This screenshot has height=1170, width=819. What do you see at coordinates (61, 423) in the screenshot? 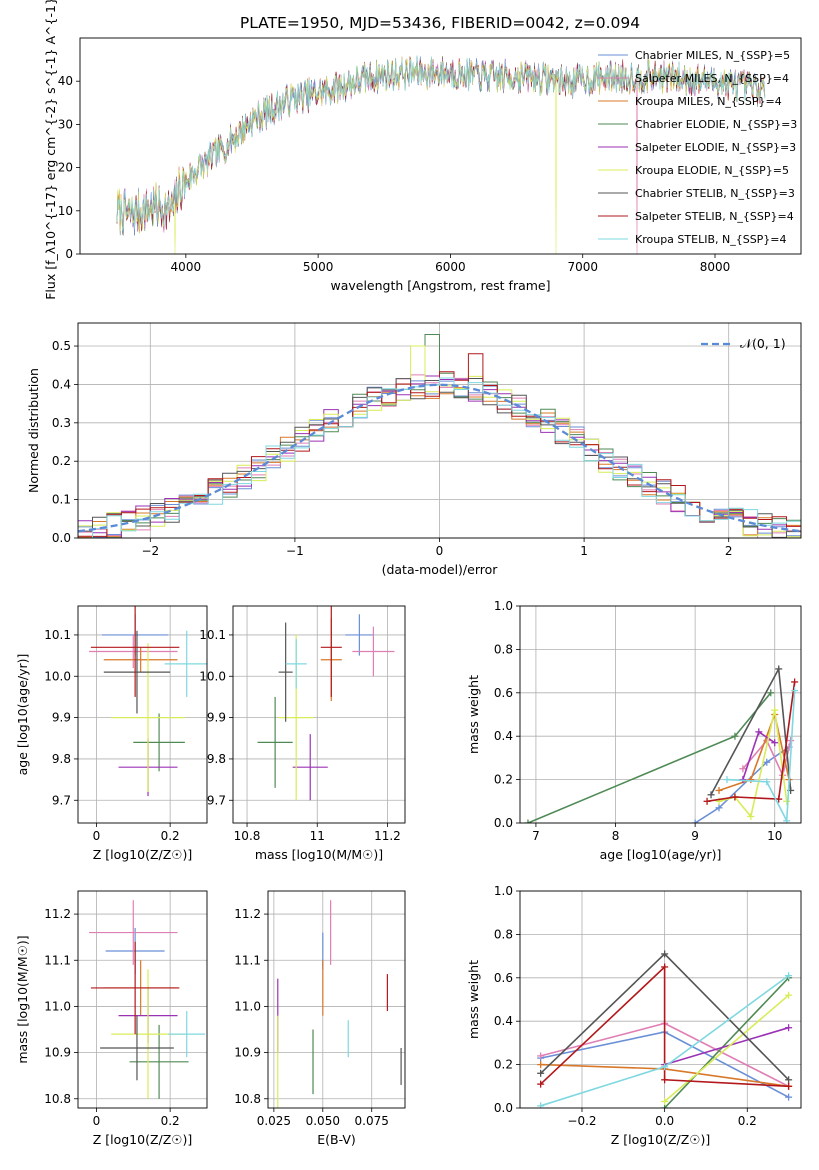
I see `y-tick-label: 0.3` at bounding box center [61, 423].